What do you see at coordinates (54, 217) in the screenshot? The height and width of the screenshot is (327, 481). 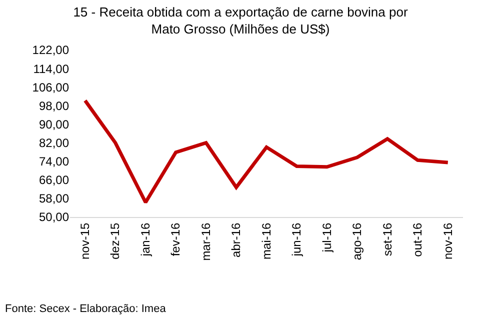 I see `y-tick-label: 50,00` at bounding box center [54, 217].